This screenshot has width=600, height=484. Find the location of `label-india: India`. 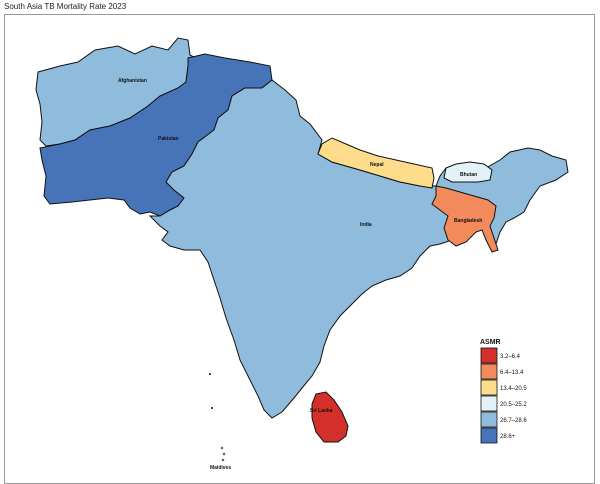

label-india: India is located at coordinates (366, 225).